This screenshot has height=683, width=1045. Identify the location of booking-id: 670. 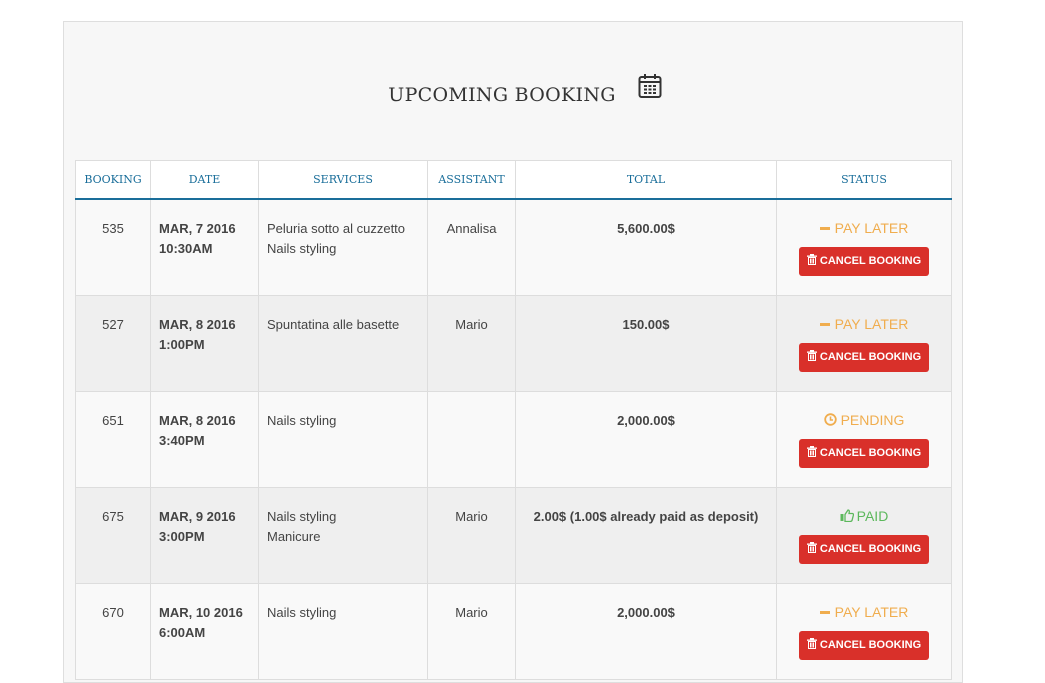
(113, 631).